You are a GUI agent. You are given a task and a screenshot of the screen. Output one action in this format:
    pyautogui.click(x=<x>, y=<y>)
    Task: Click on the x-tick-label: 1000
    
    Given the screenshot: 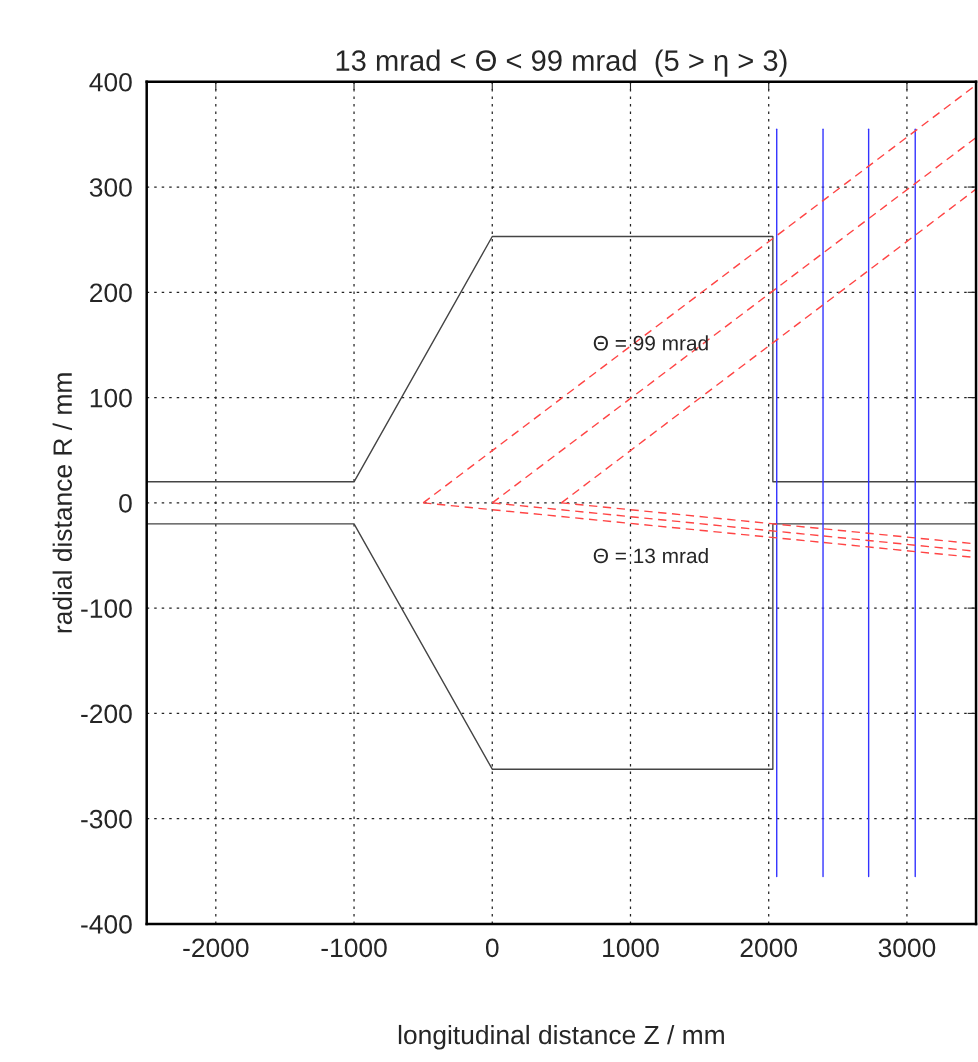 What is the action you would take?
    pyautogui.click(x=631, y=948)
    